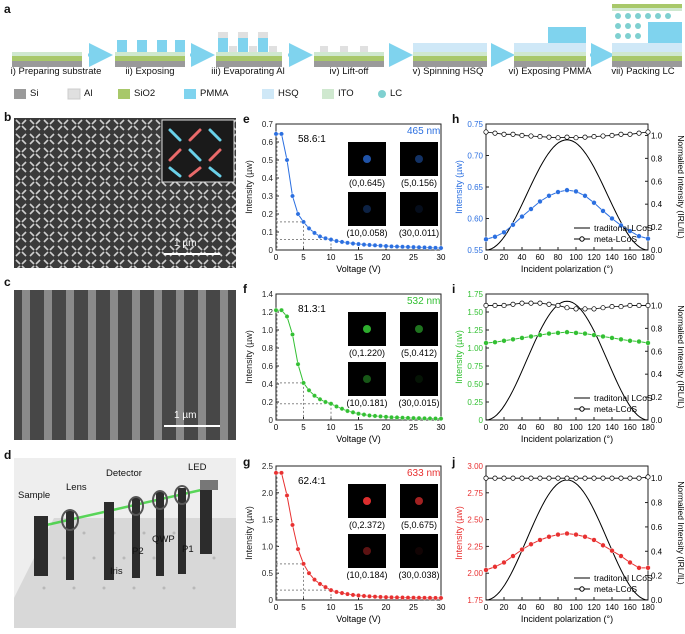  Describe the element at coordinates (418, 575) in the screenshot. I see `spot-label: (30,0.038)` at that location.